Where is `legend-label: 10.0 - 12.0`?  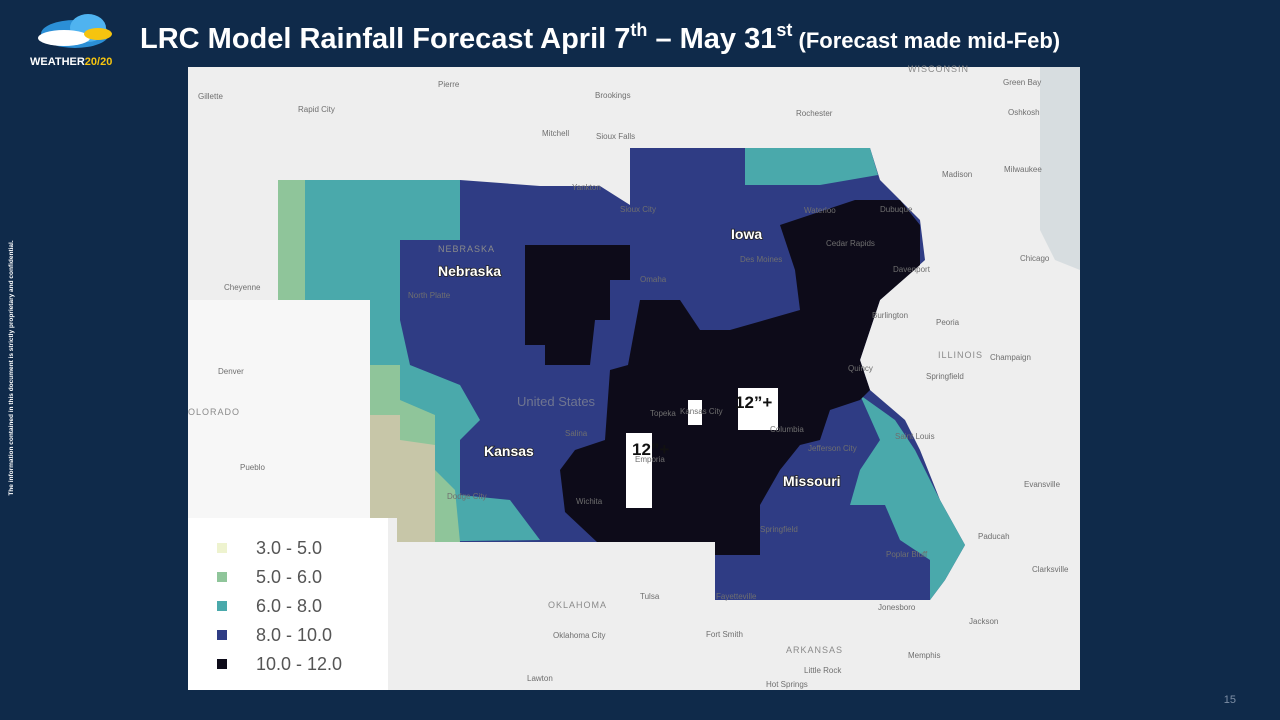 legend-label: 10.0 - 12.0 is located at coordinates (299, 664).